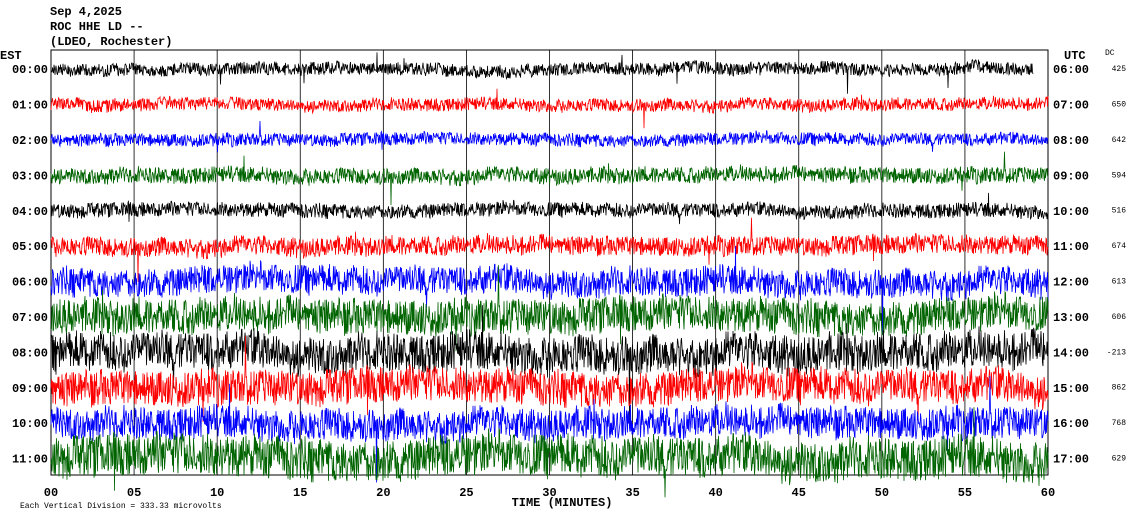 The image size is (1130, 519). I want to click on right-axis-label: UTC, so click(1075, 56).